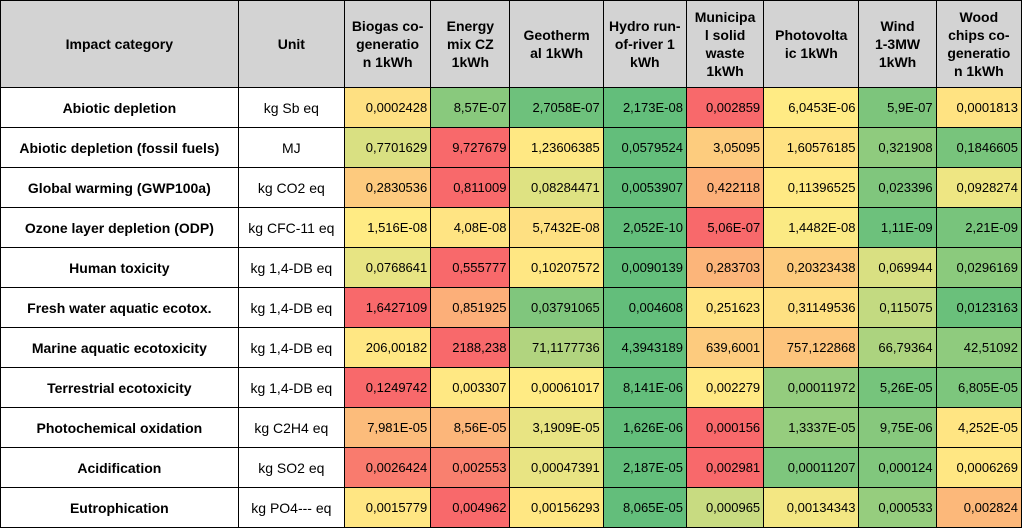  What do you see at coordinates (387, 147) in the screenshot?
I see `value-cell: 0,7701629` at bounding box center [387, 147].